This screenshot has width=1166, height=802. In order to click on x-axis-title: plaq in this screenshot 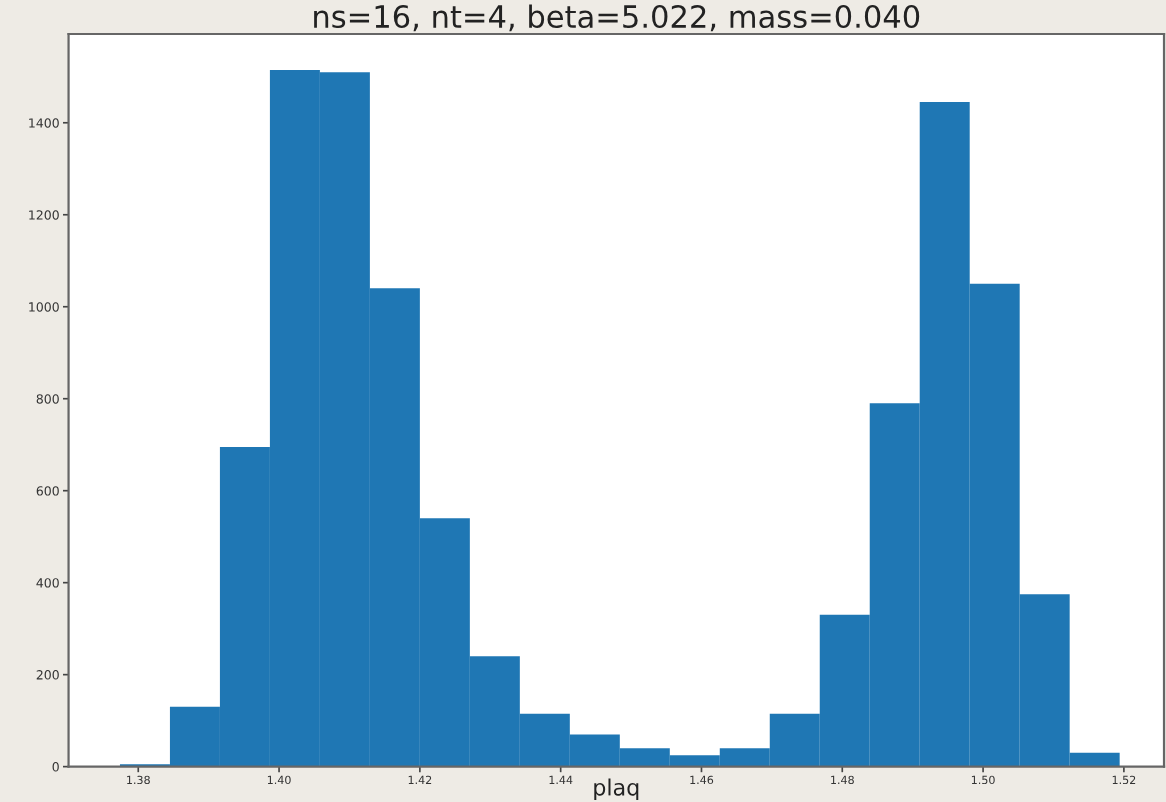, I will do `click(616, 789)`.